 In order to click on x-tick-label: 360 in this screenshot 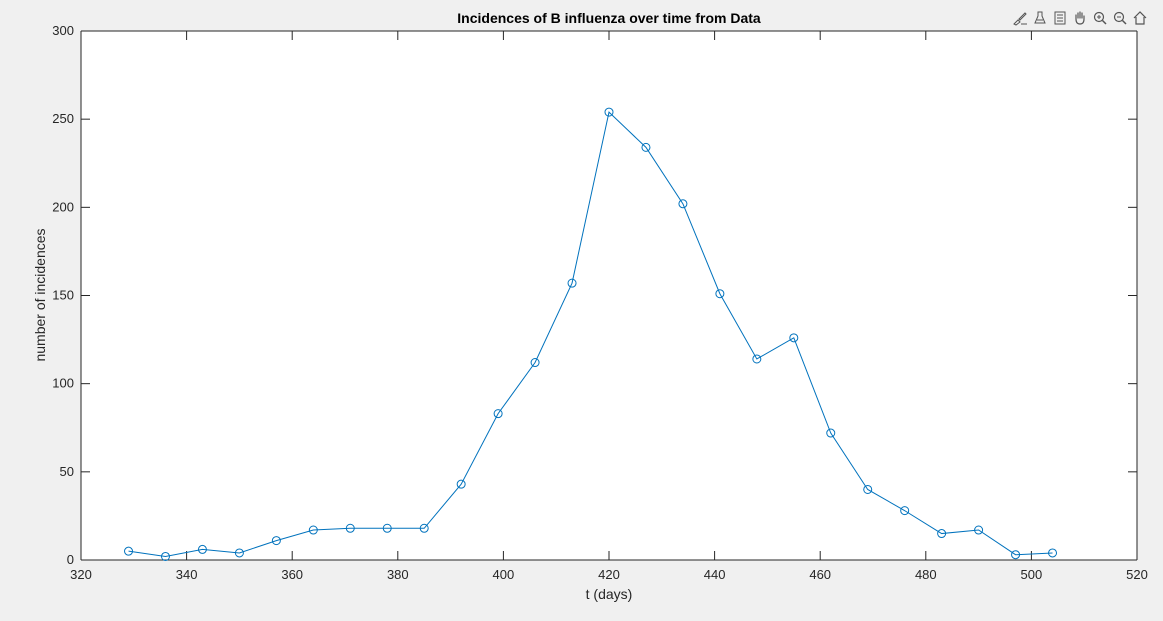, I will do `click(292, 574)`.